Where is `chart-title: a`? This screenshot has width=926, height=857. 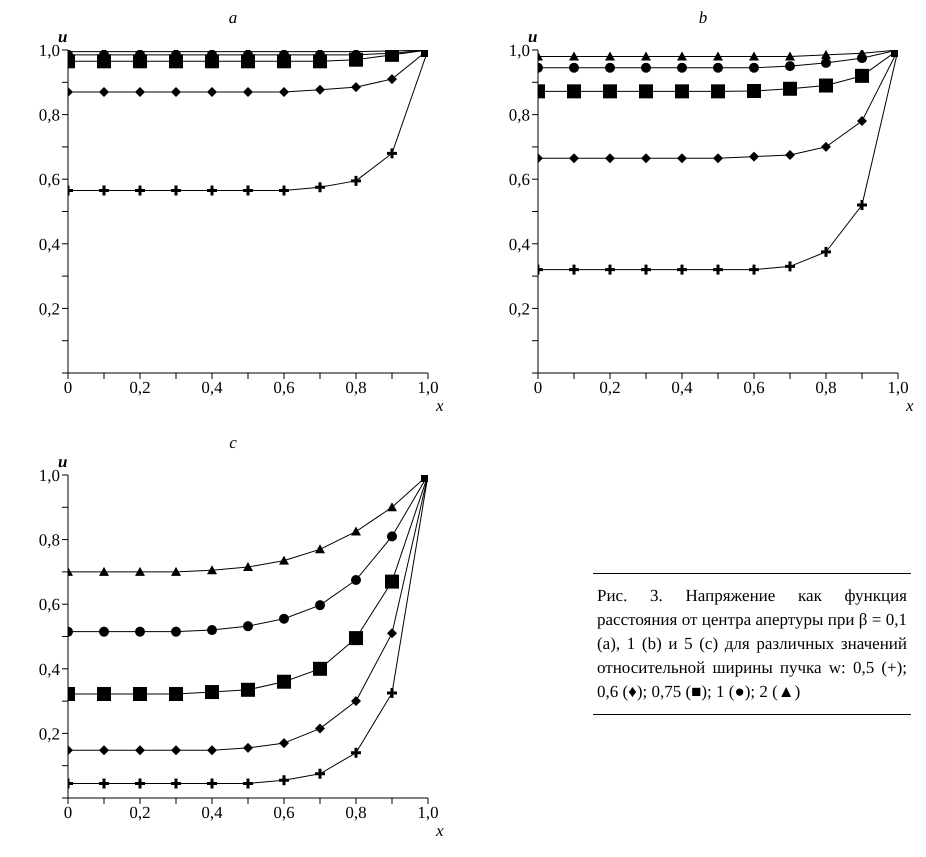 chart-title: a is located at coordinates (233, 18).